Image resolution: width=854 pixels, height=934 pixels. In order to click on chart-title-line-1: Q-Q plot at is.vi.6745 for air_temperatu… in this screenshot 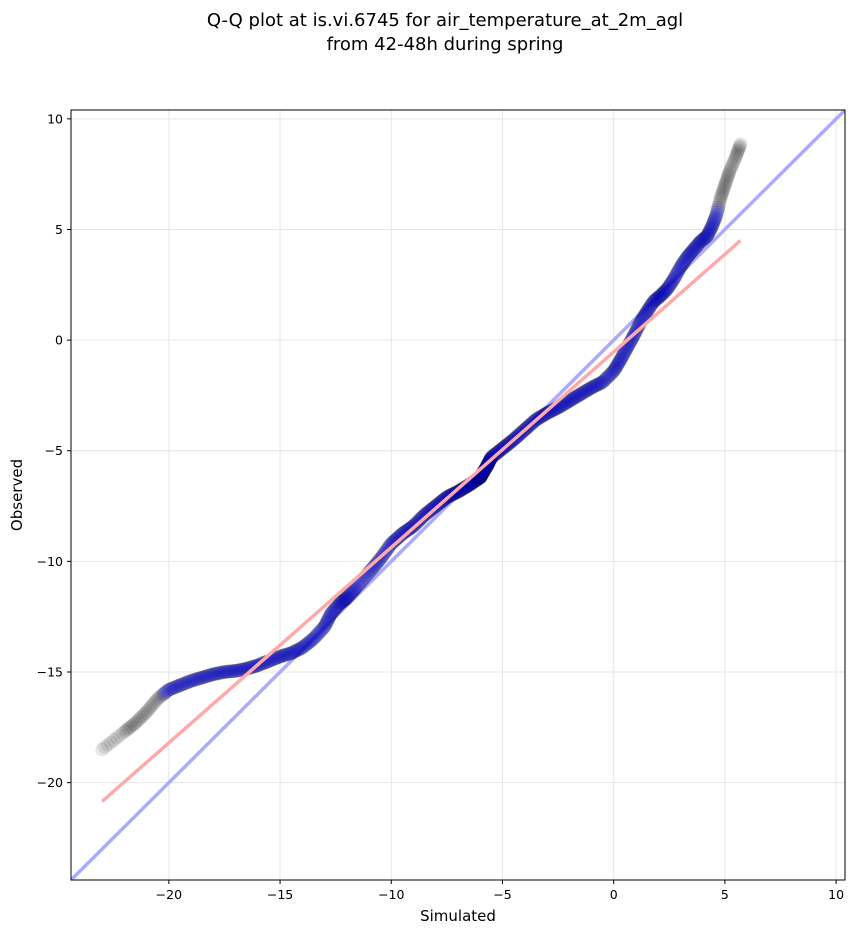, I will do `click(445, 20)`.